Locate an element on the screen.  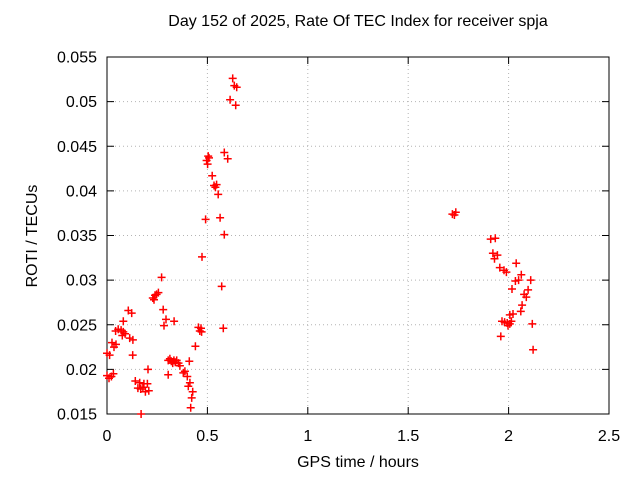
x-tick-label: 2.5 is located at coordinates (609, 436).